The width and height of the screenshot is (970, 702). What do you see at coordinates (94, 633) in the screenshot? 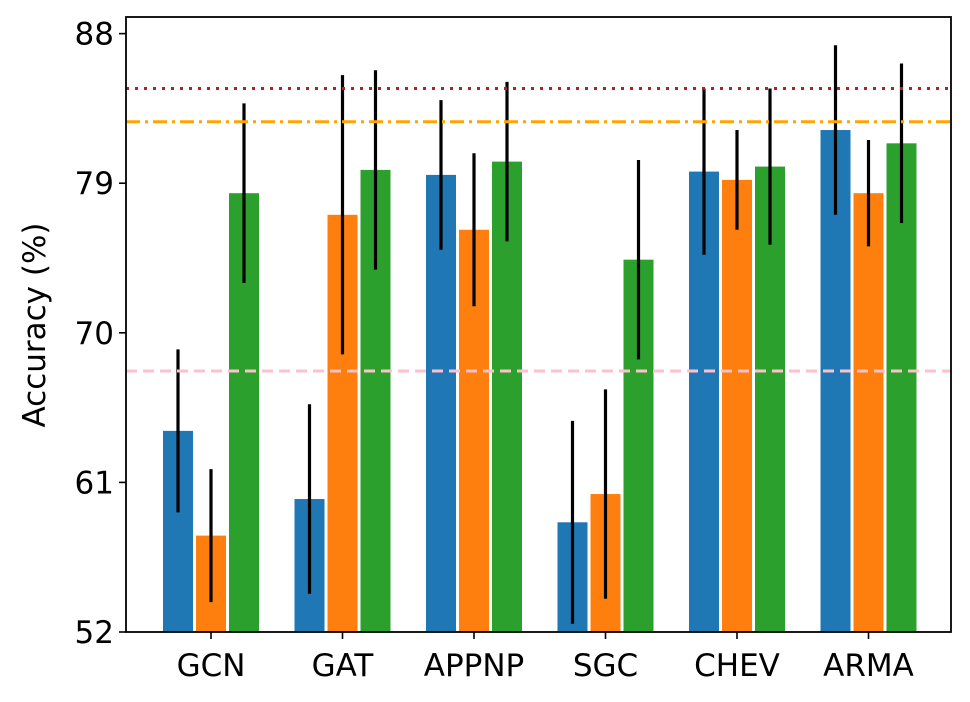
I see `y-tick-label-52: 52` at bounding box center [94, 633].